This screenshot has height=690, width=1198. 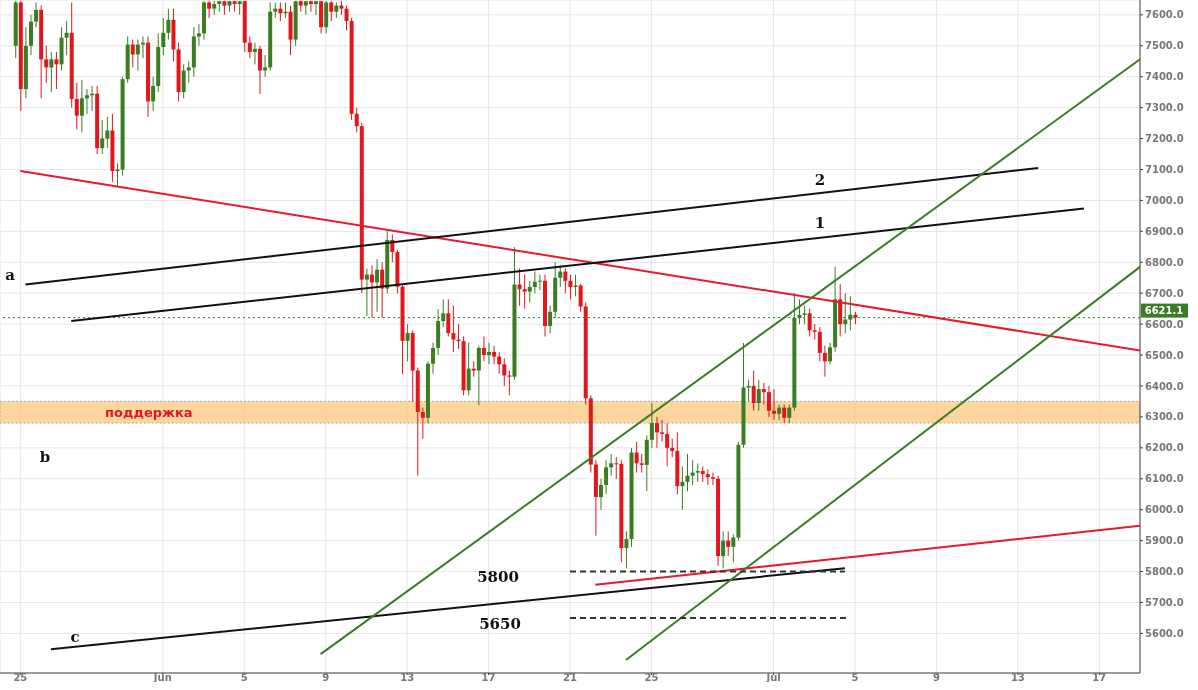 What do you see at coordinates (149, 412) in the screenshot?
I see `band-label: поддержка` at bounding box center [149, 412].